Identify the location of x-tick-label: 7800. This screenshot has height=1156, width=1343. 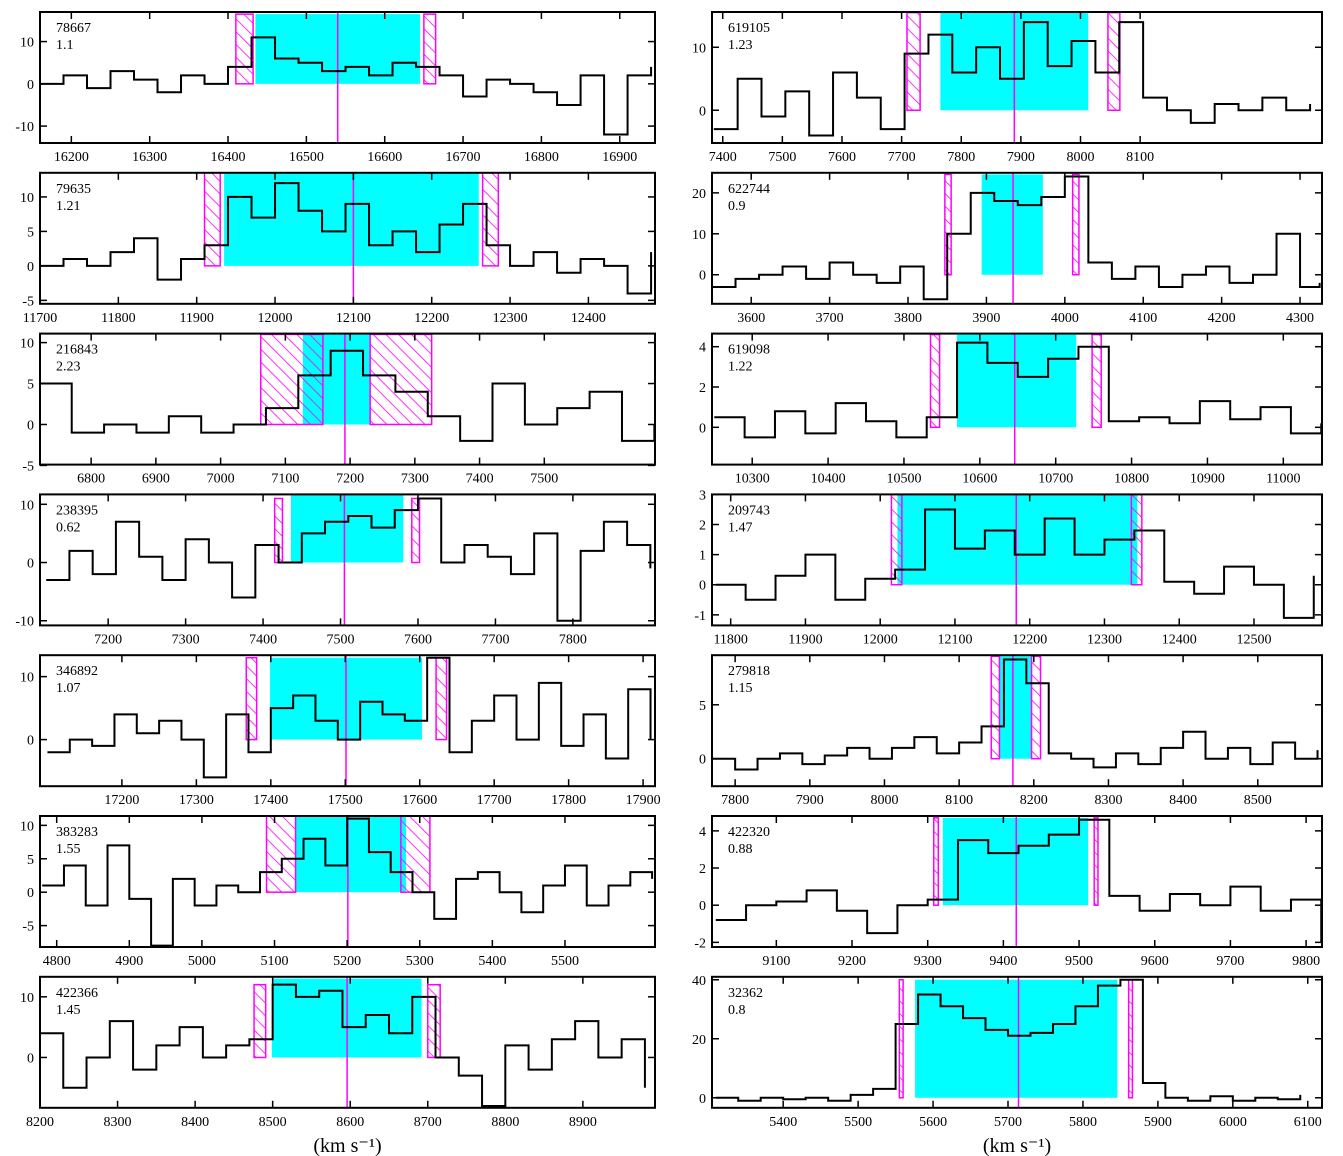
(735, 800).